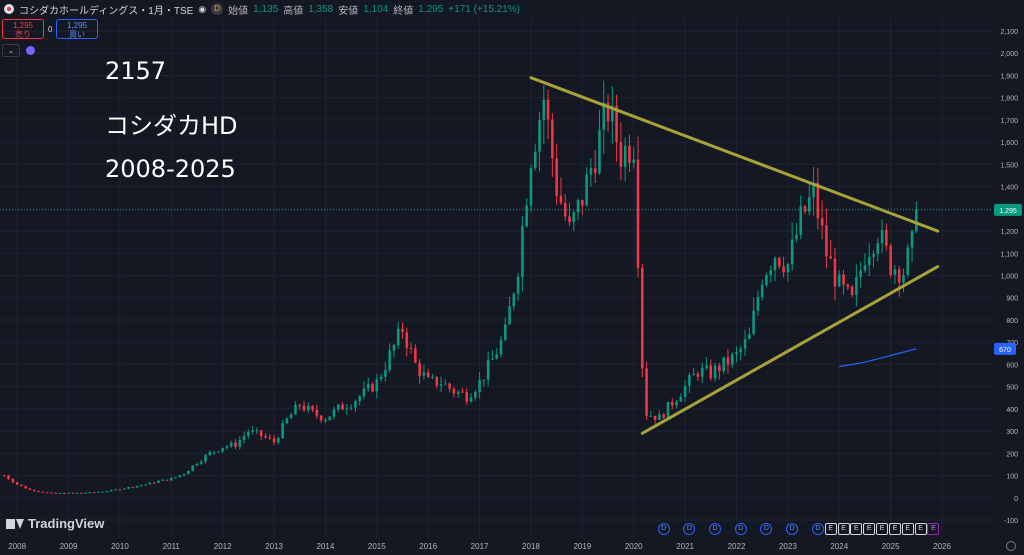  Describe the element at coordinates (11, 50) in the screenshot. I see `collapse-icon: ⌄` at that location.